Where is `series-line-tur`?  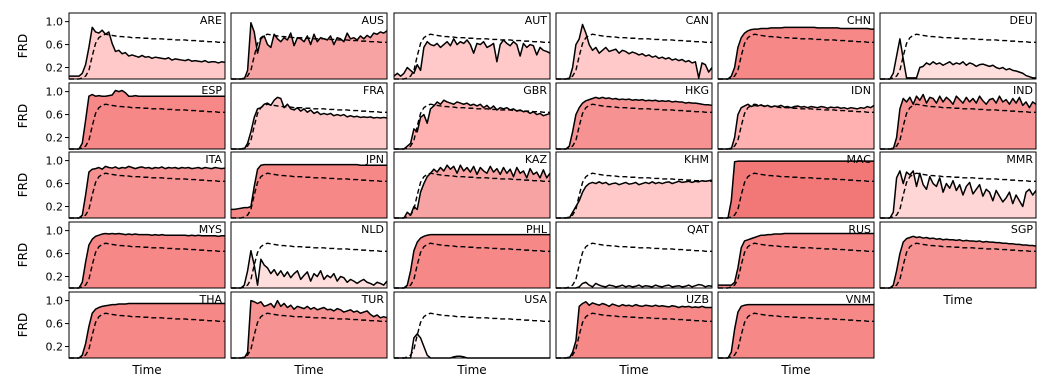
series-line-tur is located at coordinates (309, 329).